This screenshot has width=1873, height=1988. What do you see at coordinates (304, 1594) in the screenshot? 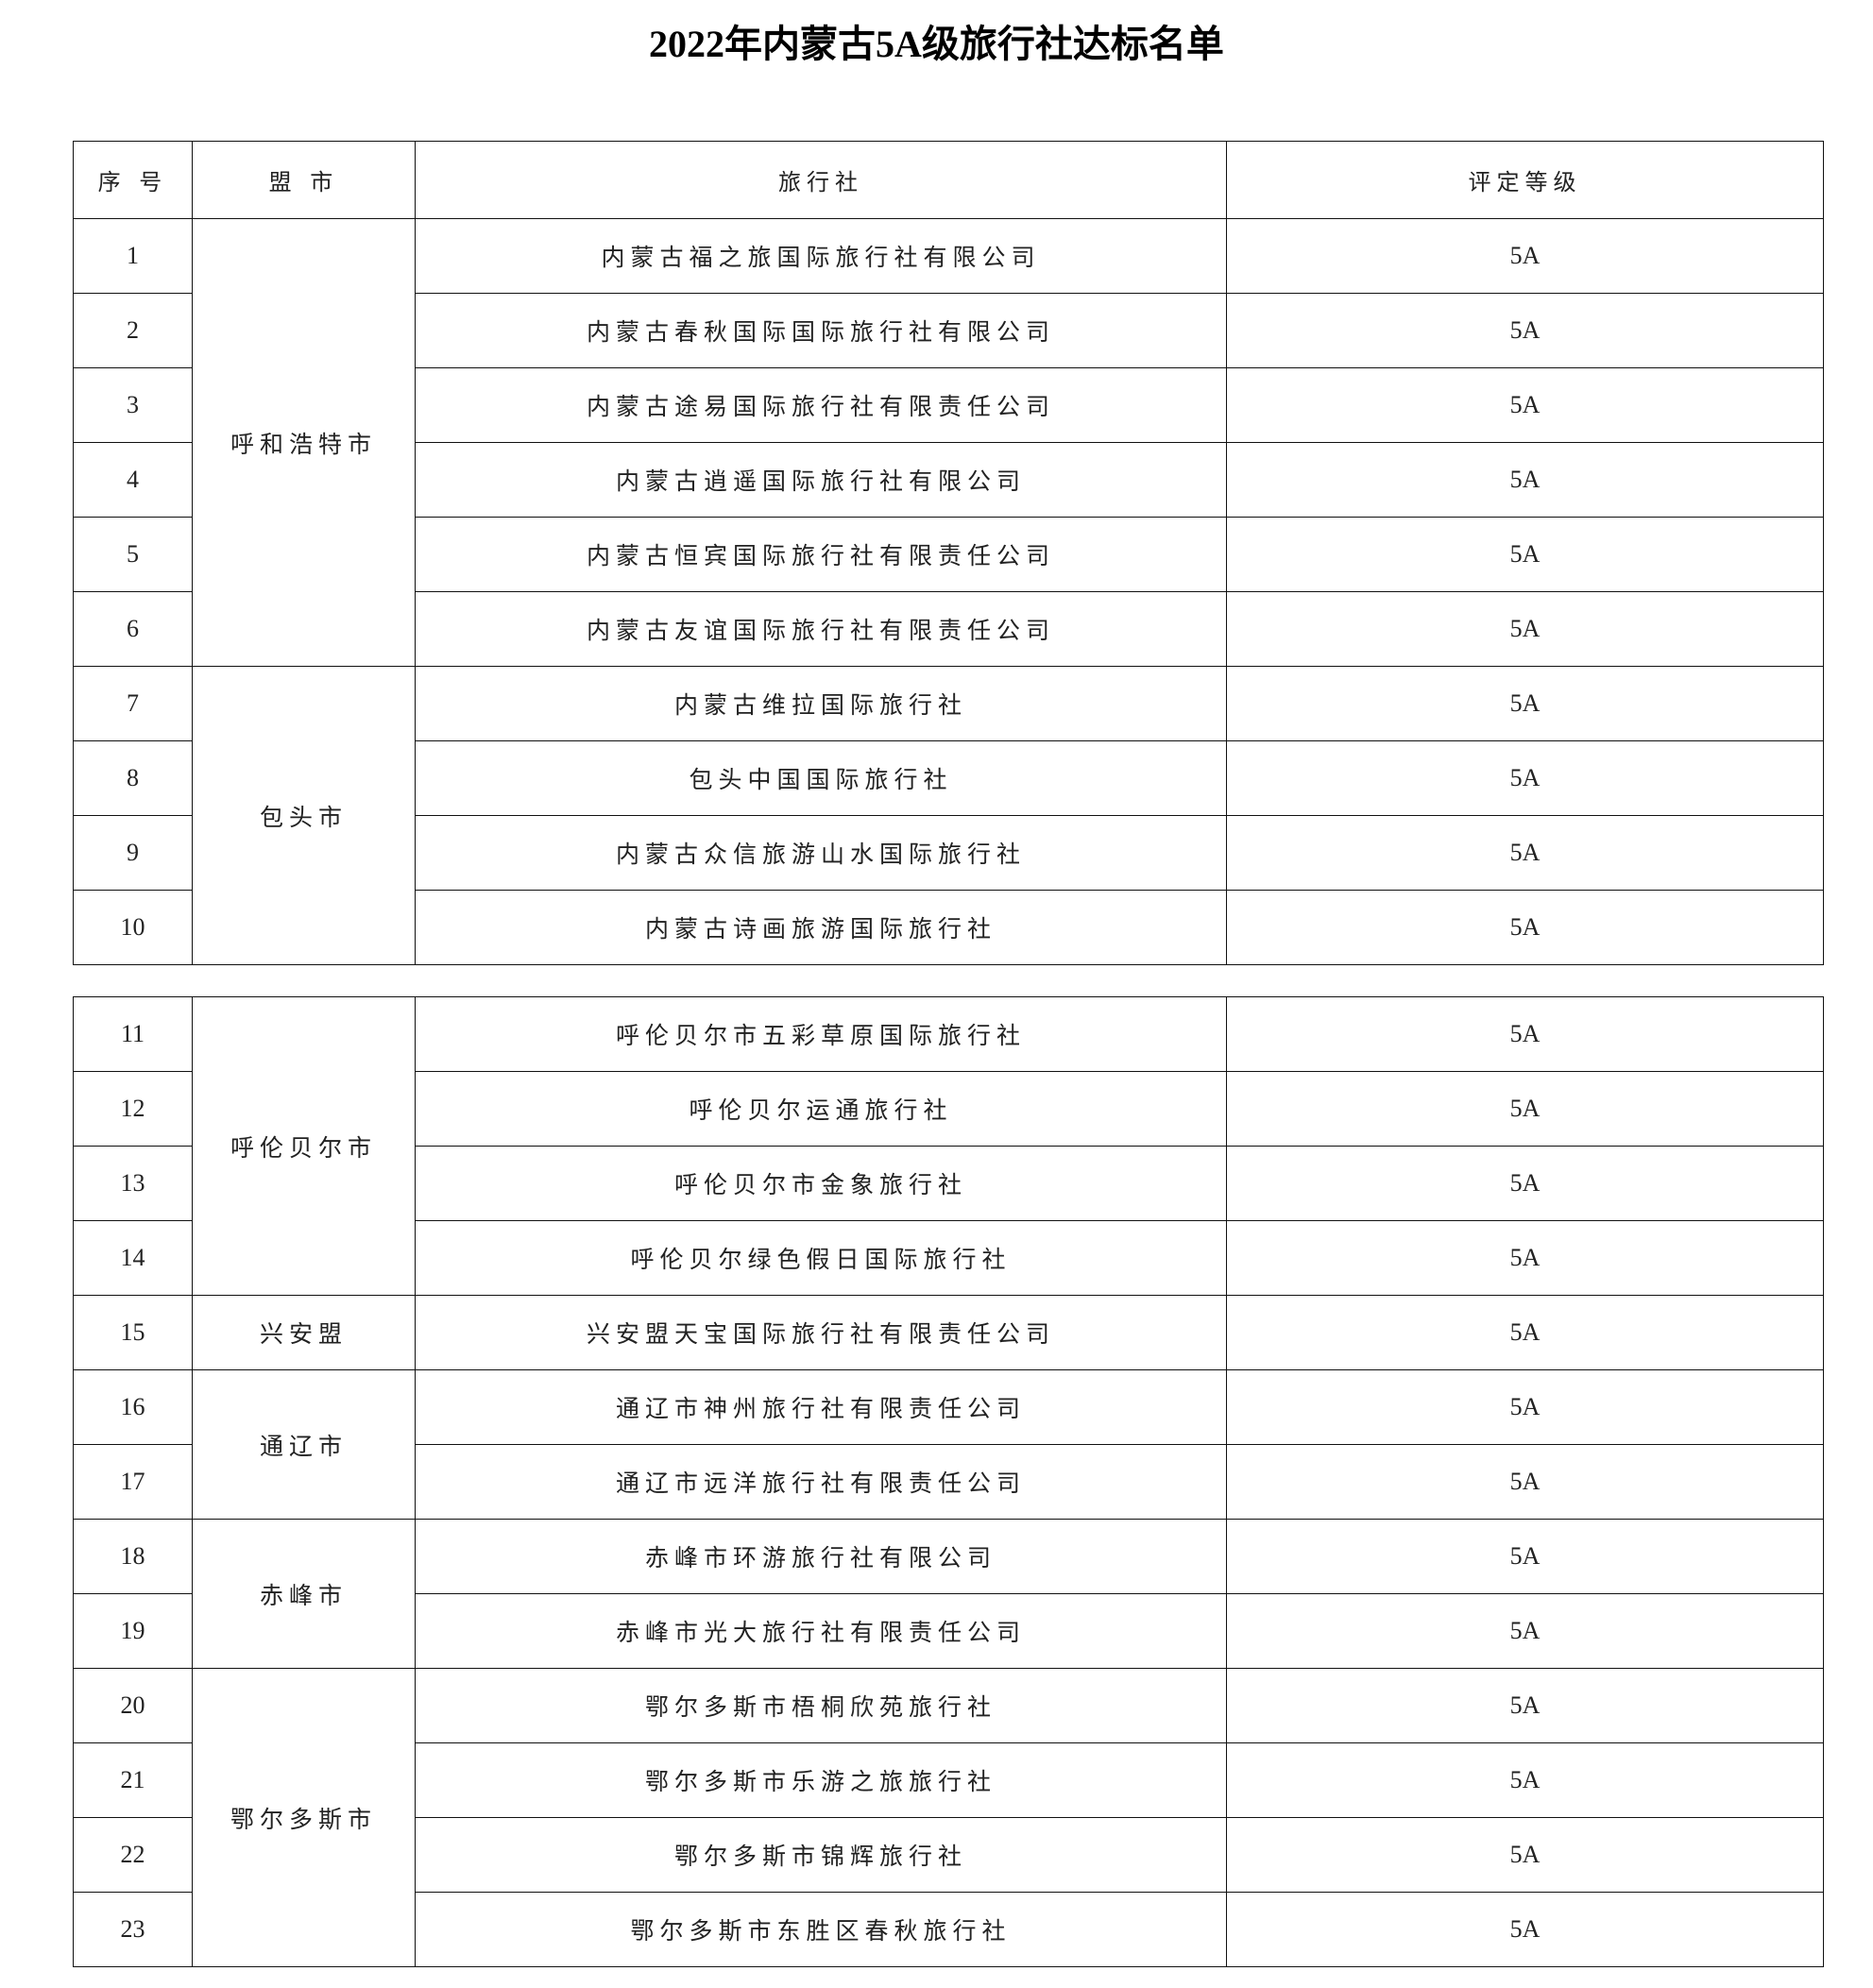
I see `city-cell: 赤峰市` at bounding box center [304, 1594].